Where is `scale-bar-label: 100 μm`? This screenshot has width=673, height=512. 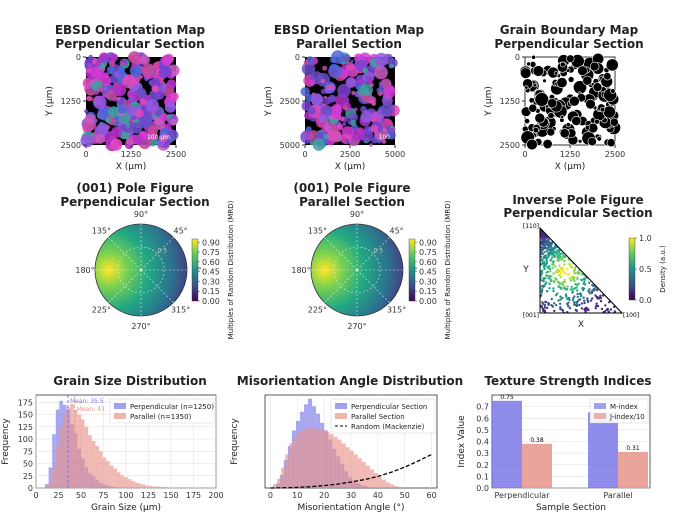
scale-bar-label: 100 μm is located at coordinates (158, 137).